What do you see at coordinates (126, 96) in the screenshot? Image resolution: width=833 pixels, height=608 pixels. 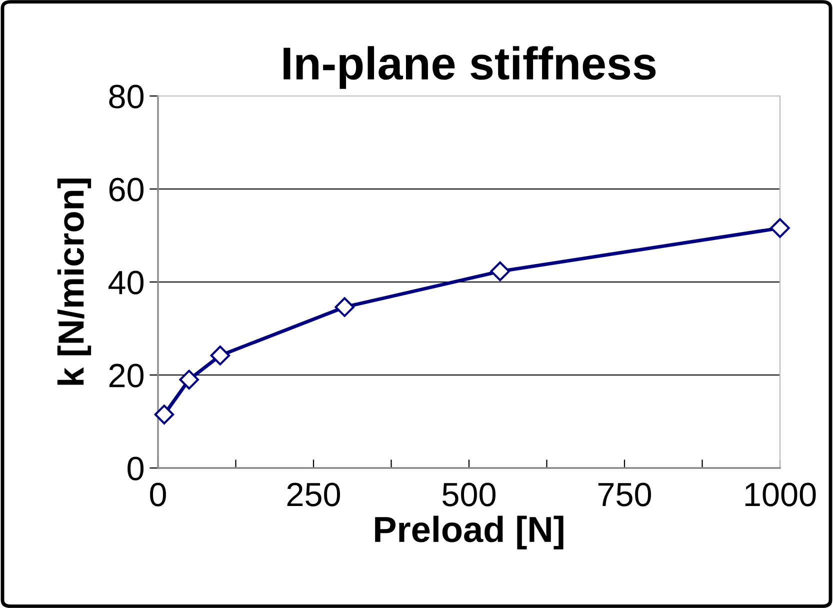 I see `y-tick-label: 80` at bounding box center [126, 96].